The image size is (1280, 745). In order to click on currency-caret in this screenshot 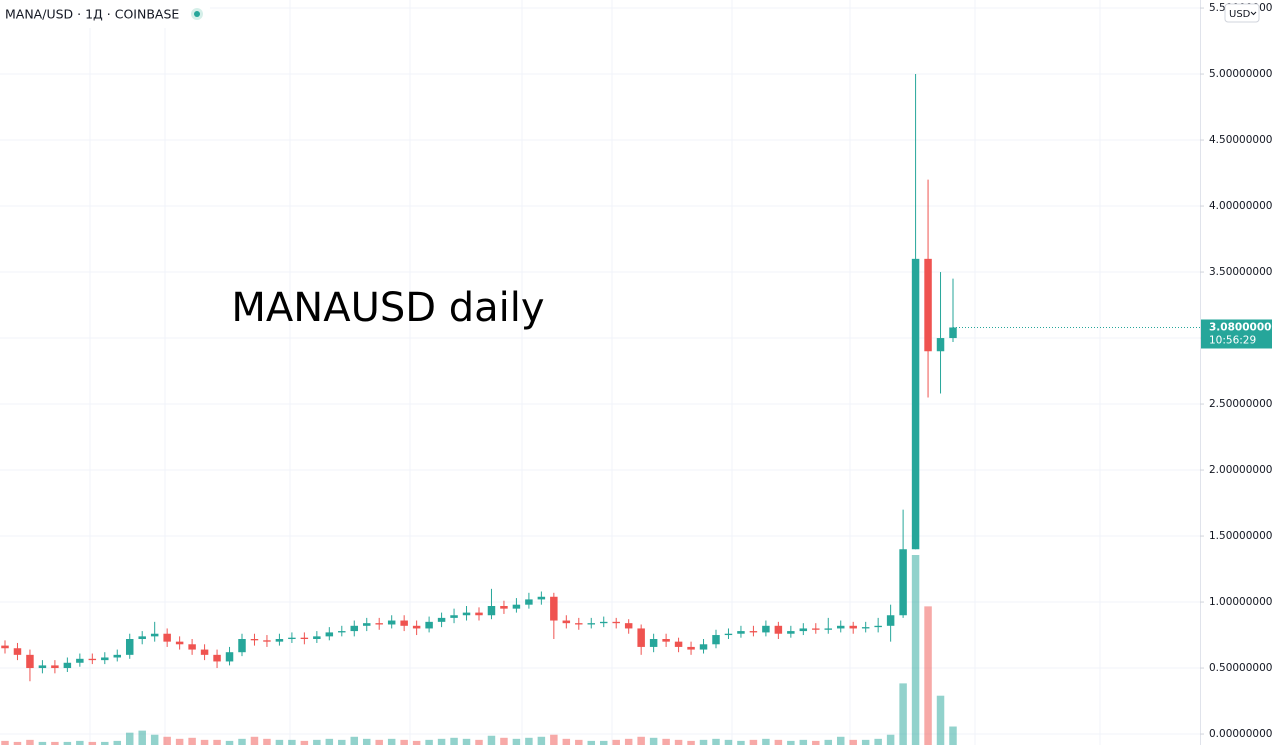, I will do `click(1253, 13)`.